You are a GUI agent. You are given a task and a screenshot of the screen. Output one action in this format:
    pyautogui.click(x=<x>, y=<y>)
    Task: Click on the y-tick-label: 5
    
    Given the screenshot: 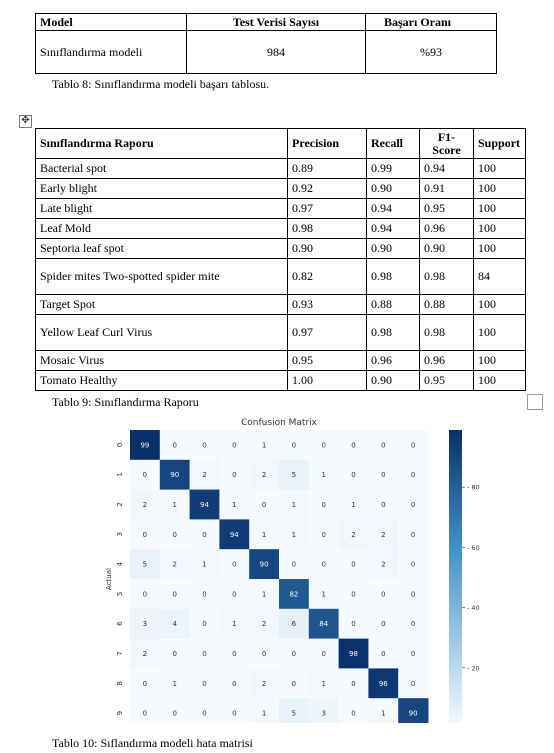 What is the action you would take?
    pyautogui.click(x=120, y=594)
    